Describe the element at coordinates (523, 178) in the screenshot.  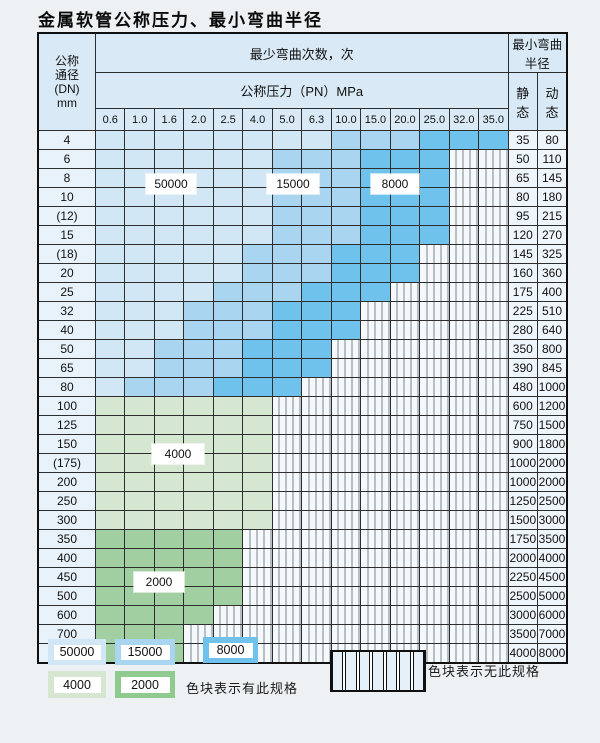
I see `static-radius-cell: 65` at that location.